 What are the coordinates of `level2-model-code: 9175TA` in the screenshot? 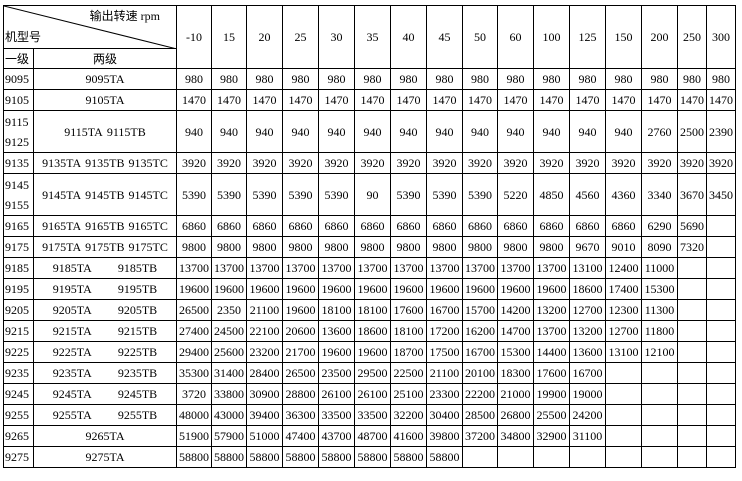 It's located at (62, 247).